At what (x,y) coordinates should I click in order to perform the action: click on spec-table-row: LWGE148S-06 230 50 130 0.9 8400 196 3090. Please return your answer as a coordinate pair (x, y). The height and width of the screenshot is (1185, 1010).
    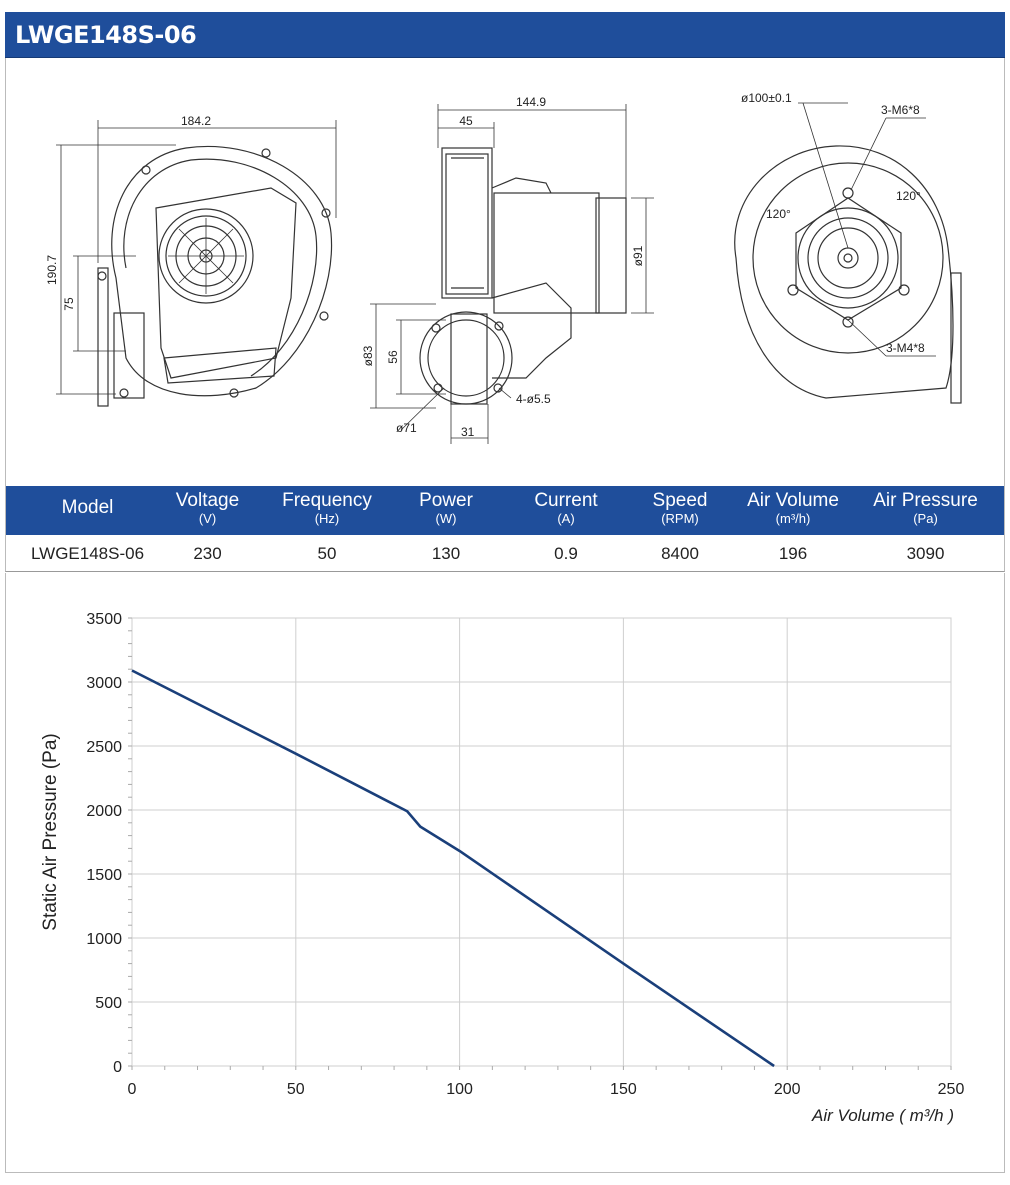
    Looking at the image, I should click on (505, 553).